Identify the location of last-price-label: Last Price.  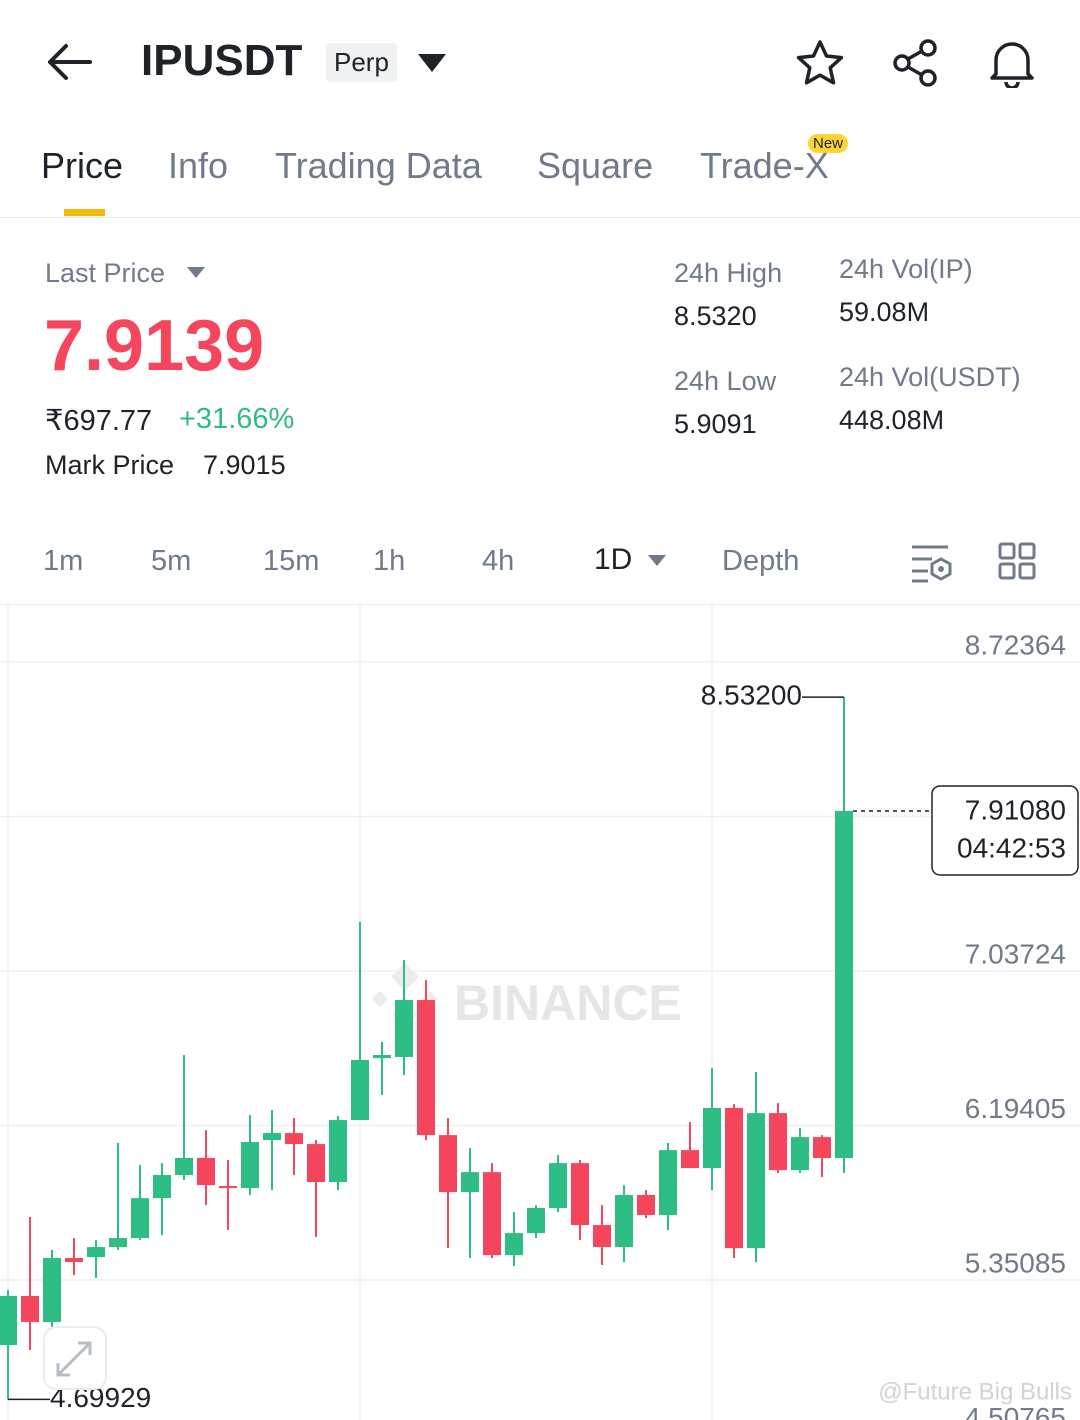
(105, 273).